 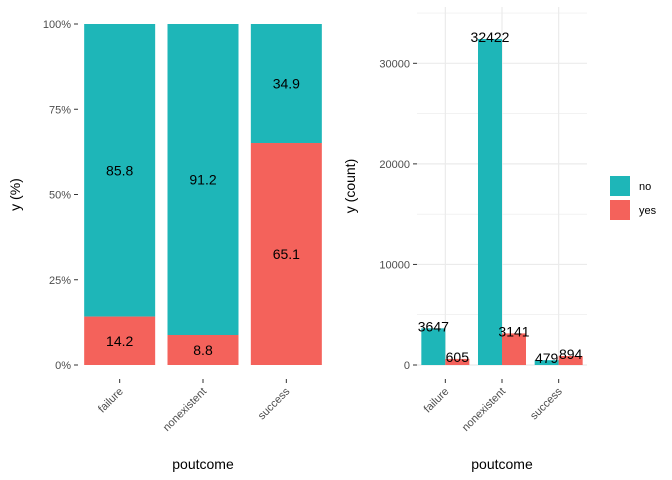 What do you see at coordinates (63, 366) in the screenshot?
I see `y-tick-label: 0%` at bounding box center [63, 366].